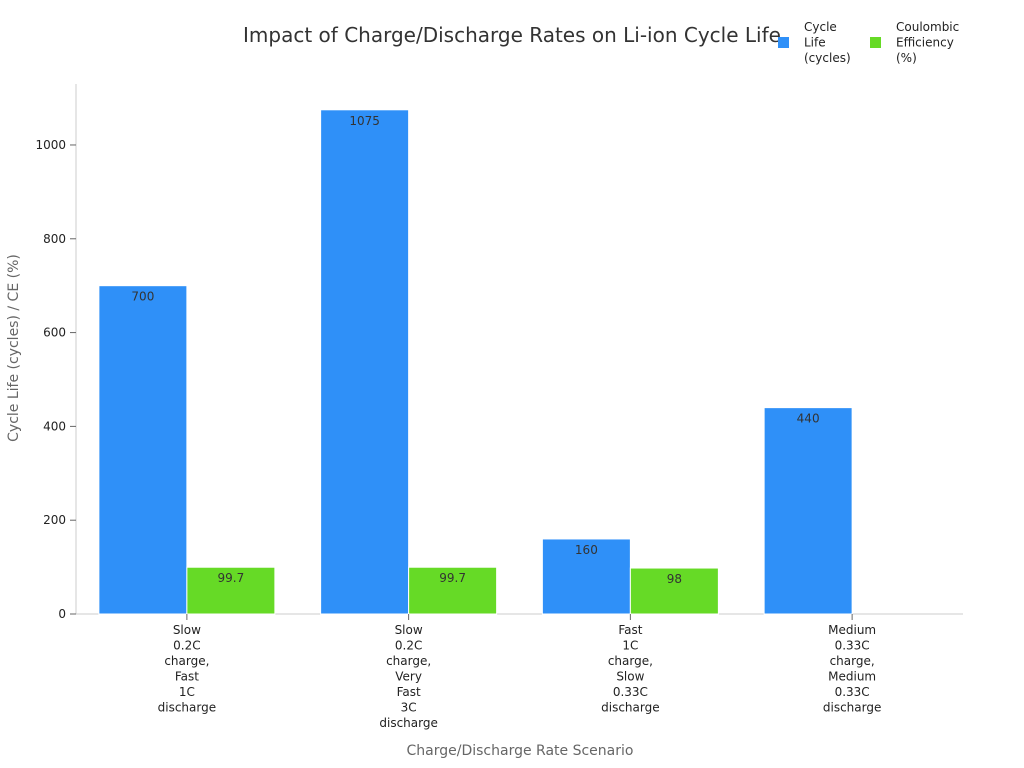 The image size is (1024, 768). What do you see at coordinates (62, 614) in the screenshot?
I see `y-tick-label: 0` at bounding box center [62, 614].